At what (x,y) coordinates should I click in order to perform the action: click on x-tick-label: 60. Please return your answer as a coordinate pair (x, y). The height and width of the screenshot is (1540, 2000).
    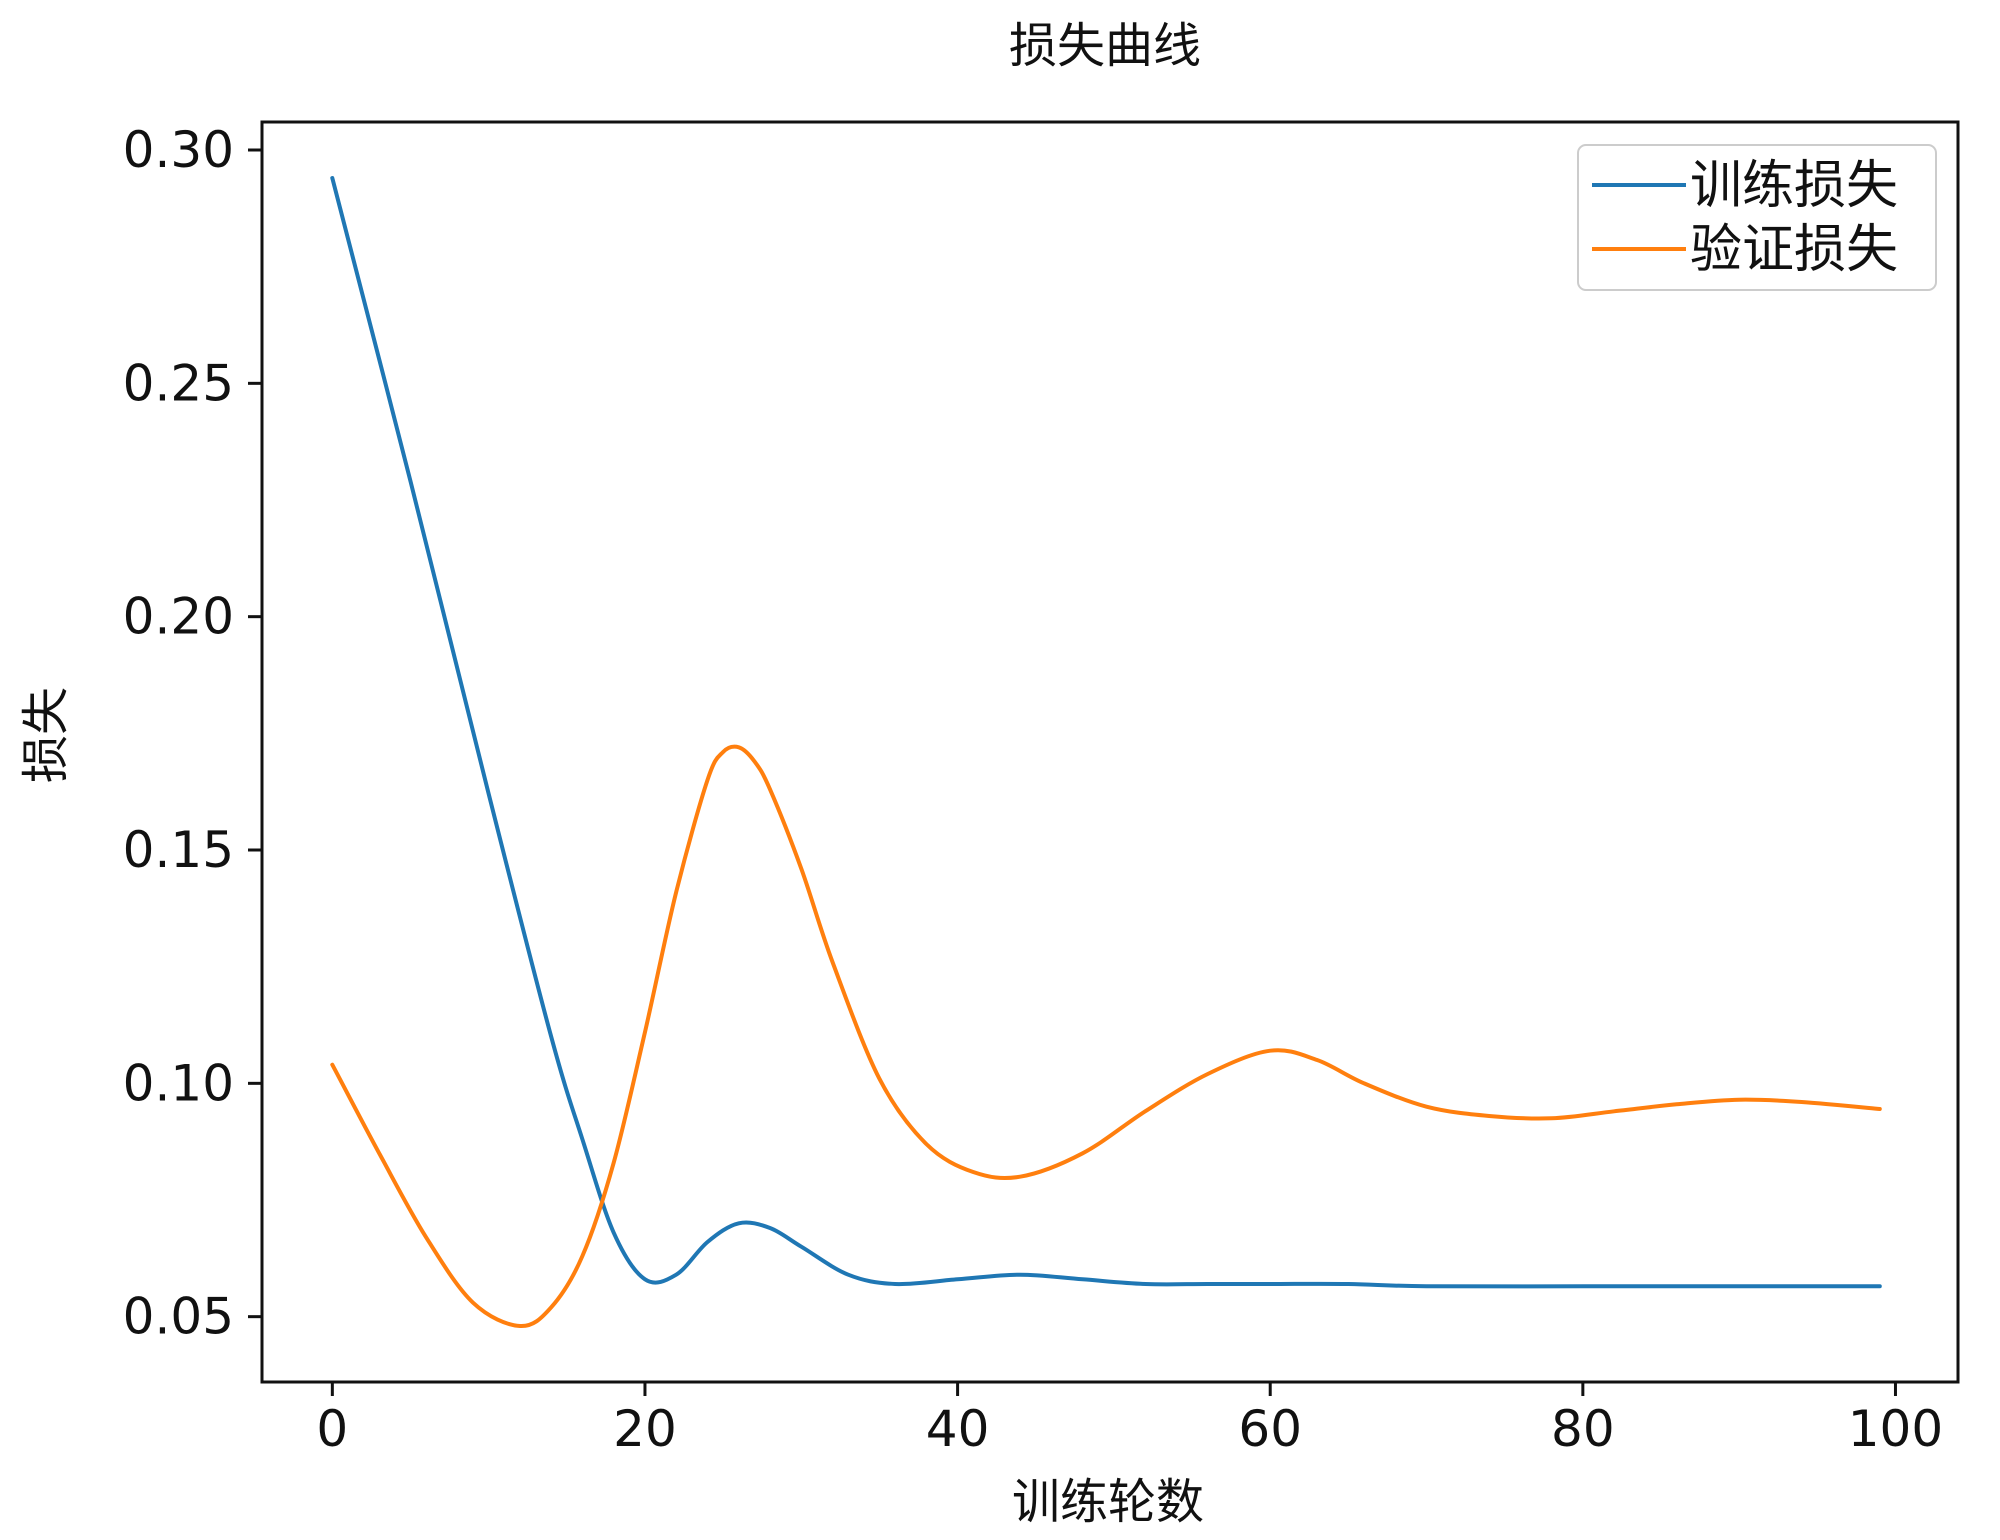
    Looking at the image, I should click on (1270, 1429).